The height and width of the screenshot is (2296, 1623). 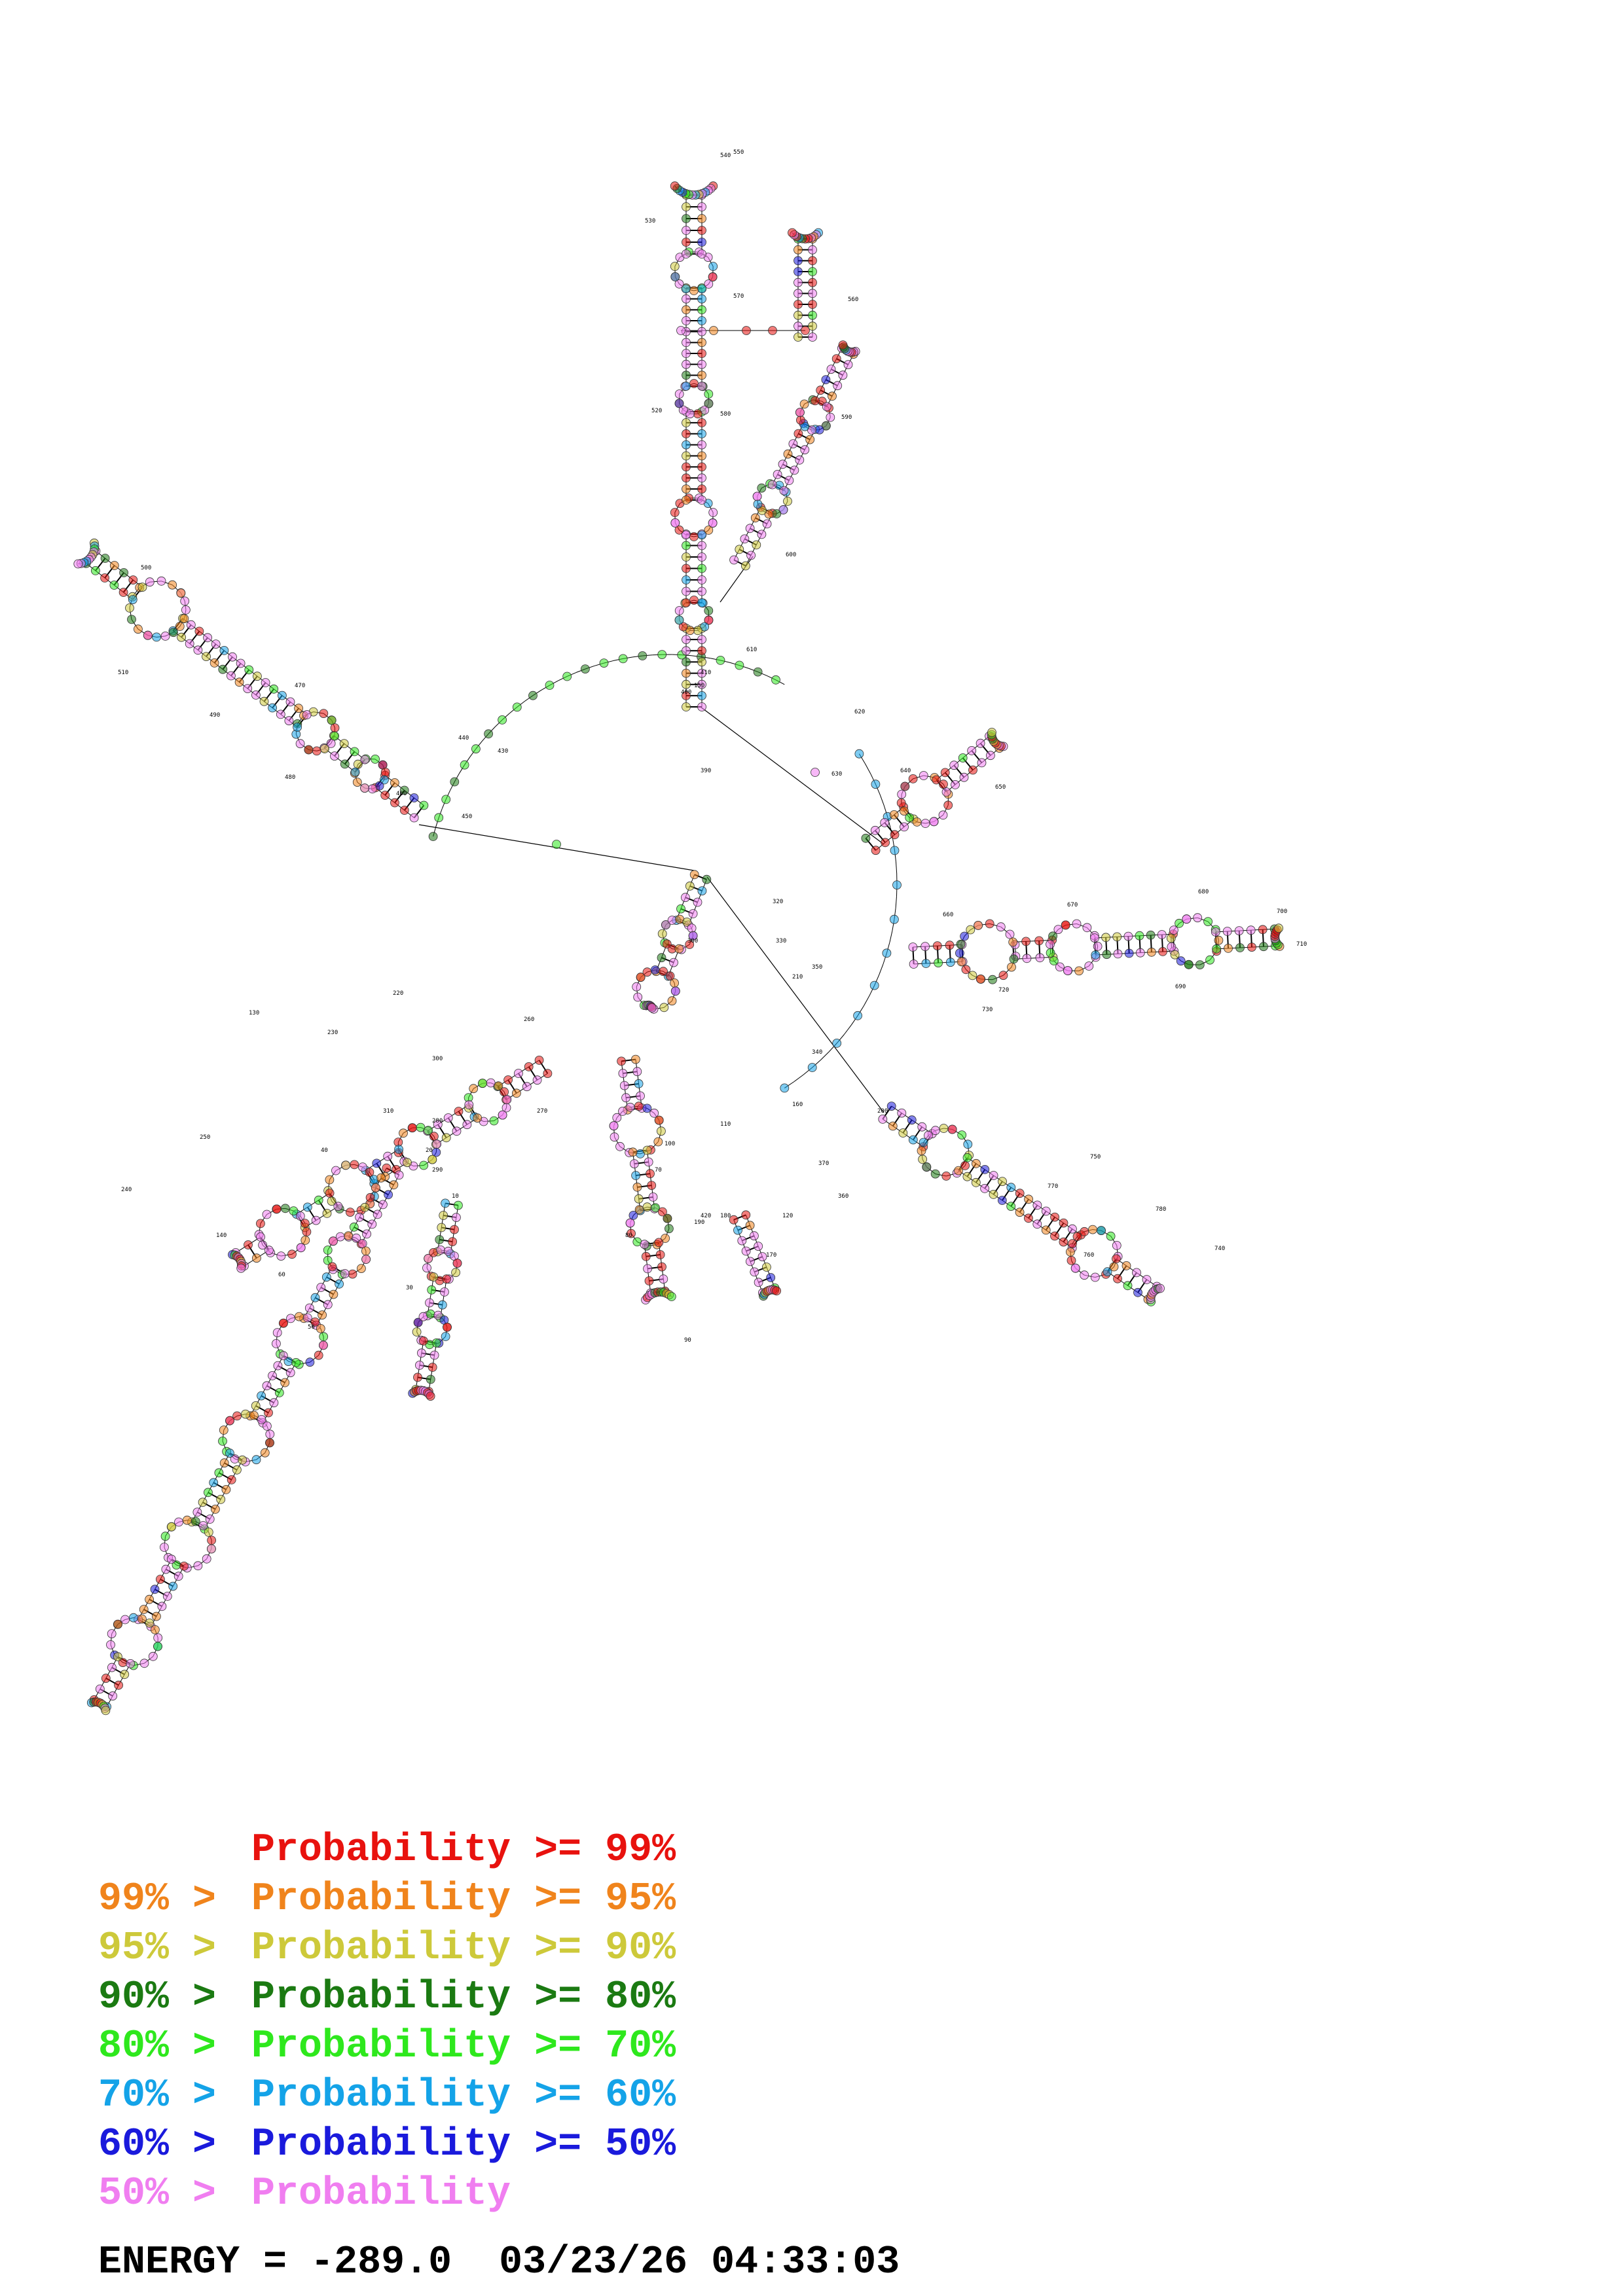 I want to click on position-label: 320, so click(x=778, y=902).